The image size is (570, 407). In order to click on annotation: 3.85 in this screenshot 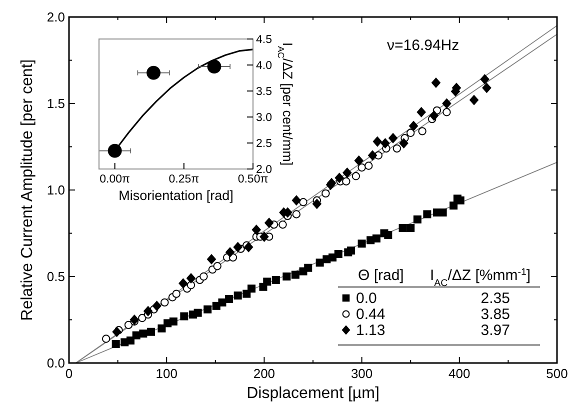, I will do `click(495, 314)`.